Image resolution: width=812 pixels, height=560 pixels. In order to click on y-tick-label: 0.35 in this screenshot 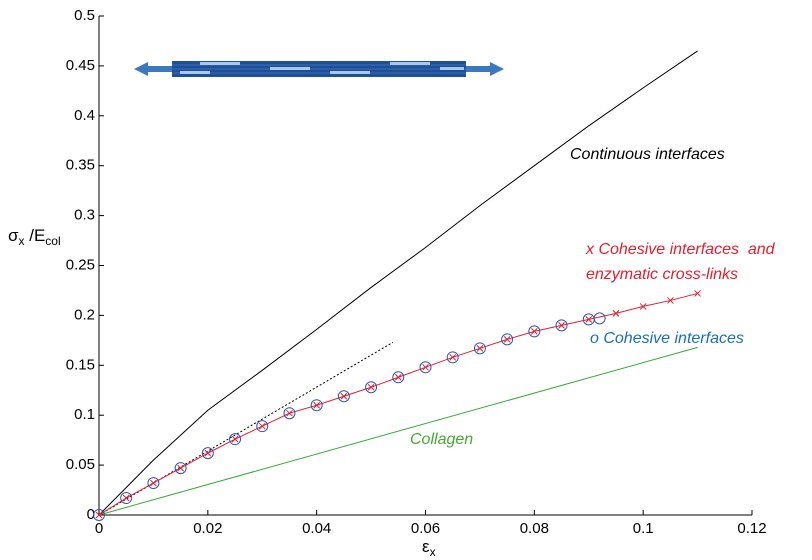, I will do `click(80, 165)`.